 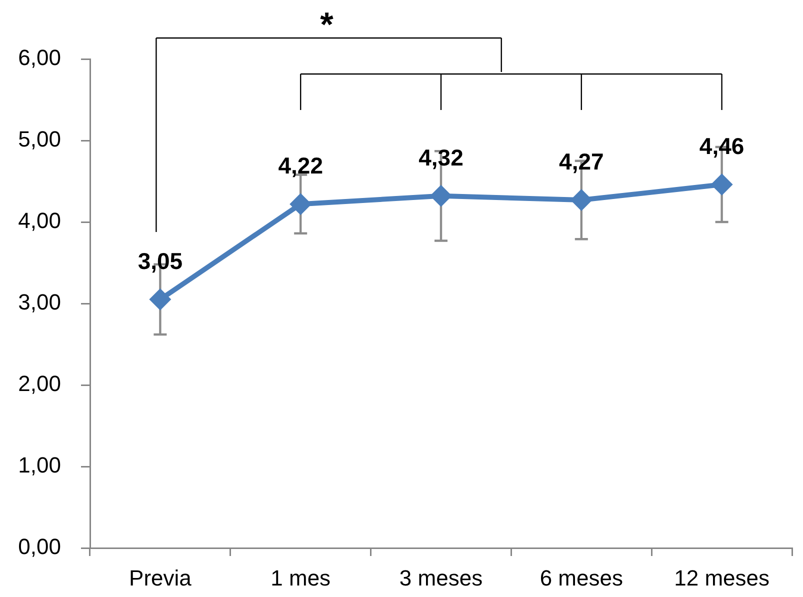 I want to click on y-tick-label: 5,00, so click(x=39, y=139).